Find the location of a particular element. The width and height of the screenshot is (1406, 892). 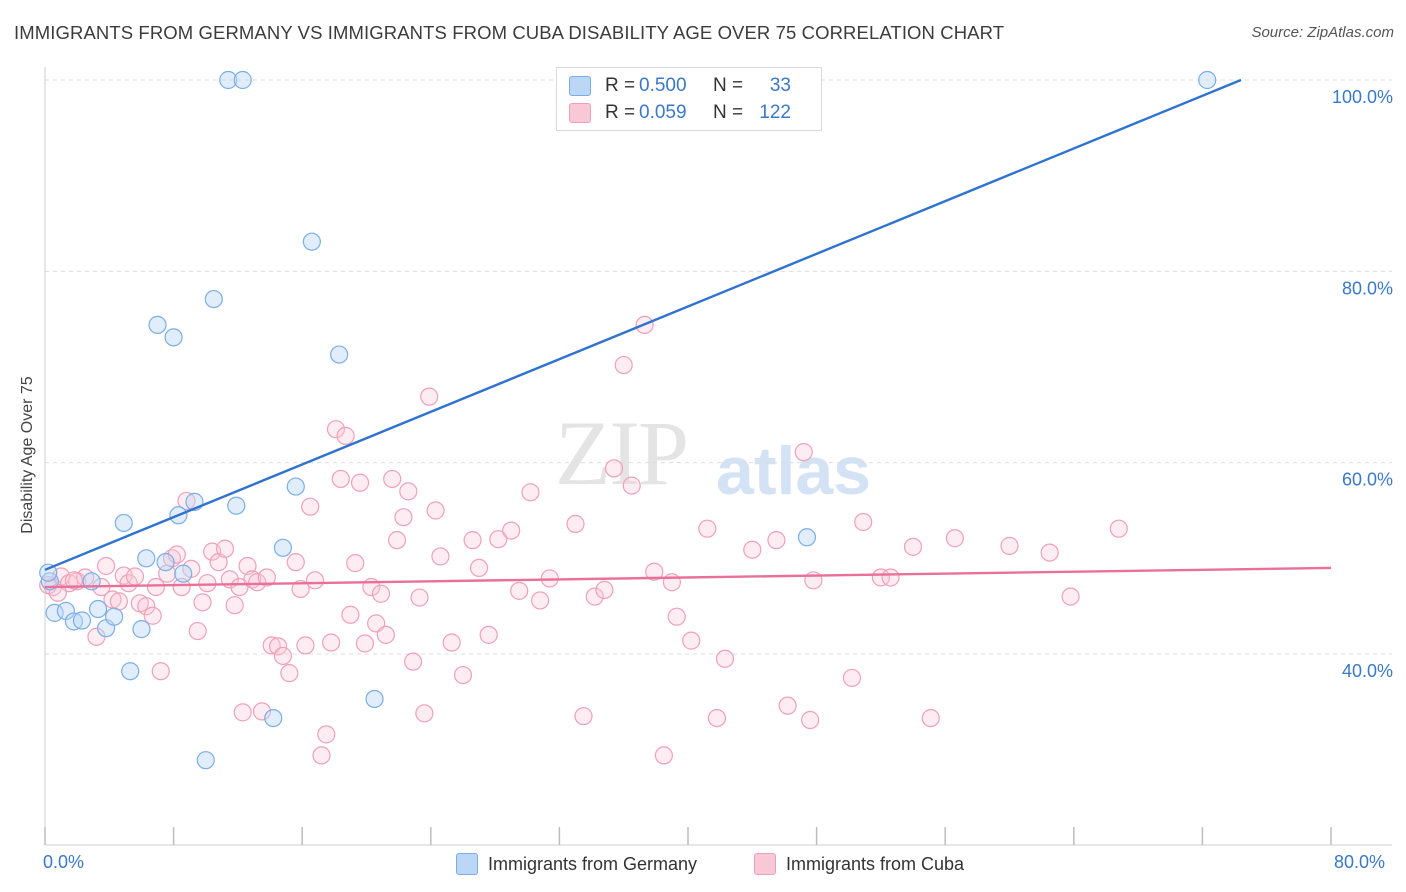

source-label: Source: ZipAtlas.com is located at coordinates (1322, 32).